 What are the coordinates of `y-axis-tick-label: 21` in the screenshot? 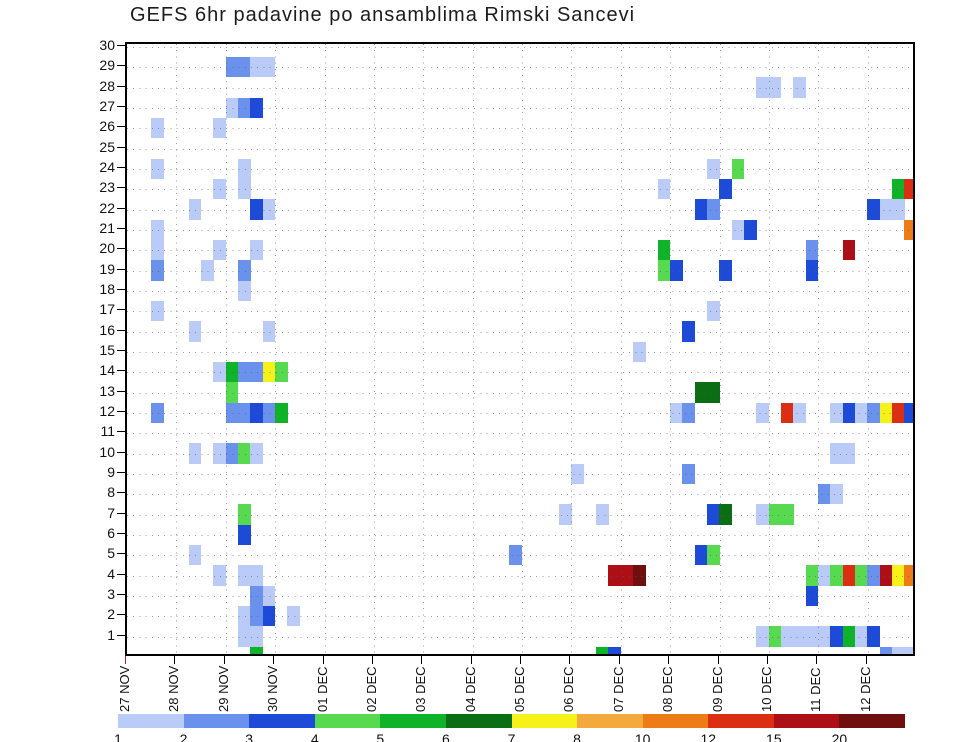 It's located at (107, 227).